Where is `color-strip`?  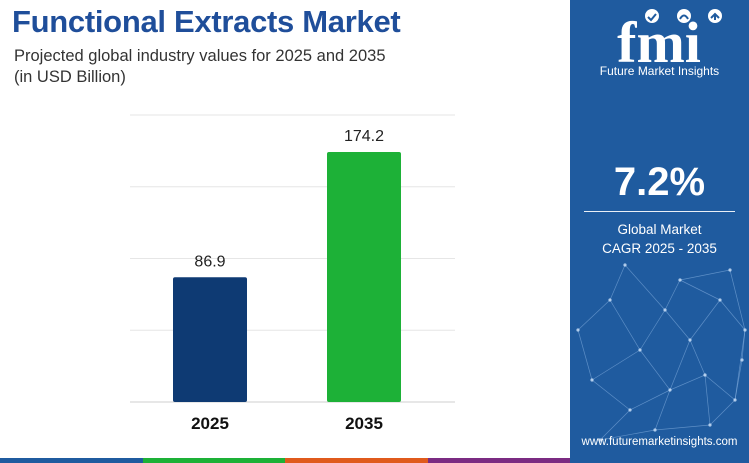
color-strip is located at coordinates (285, 460).